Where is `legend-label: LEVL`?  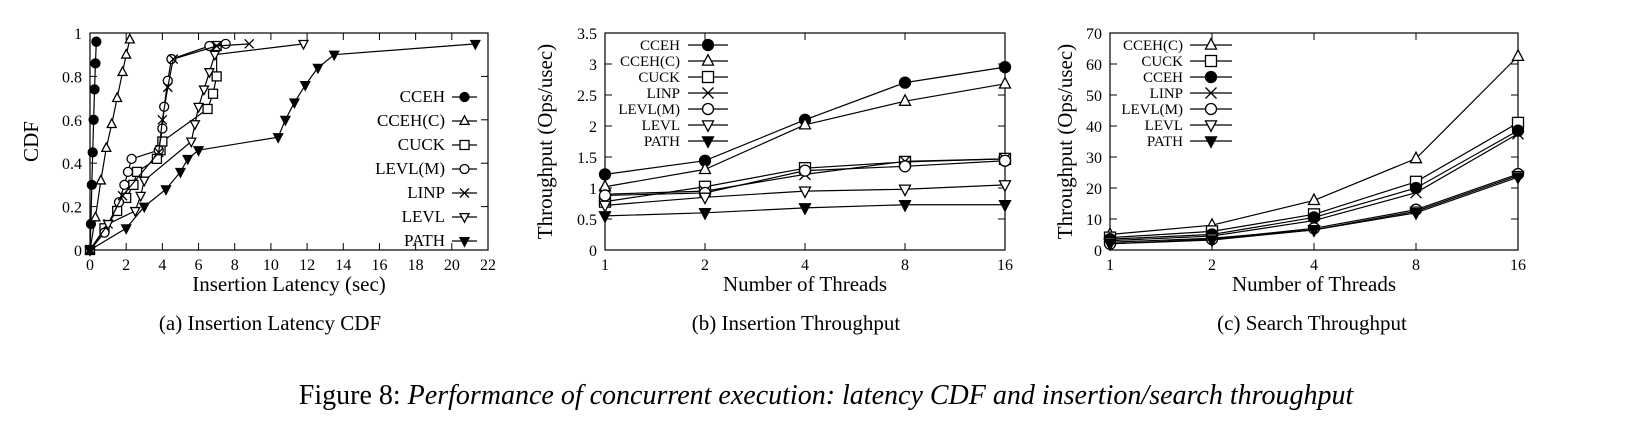 legend-label: LEVL is located at coordinates (1164, 126).